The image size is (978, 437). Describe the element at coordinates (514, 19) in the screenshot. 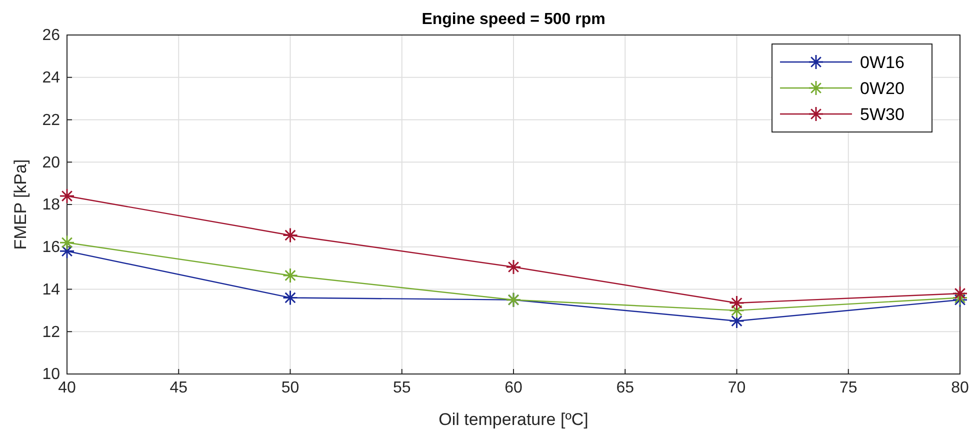

I see `chart-title: Engine speed = 500 rpm` at that location.